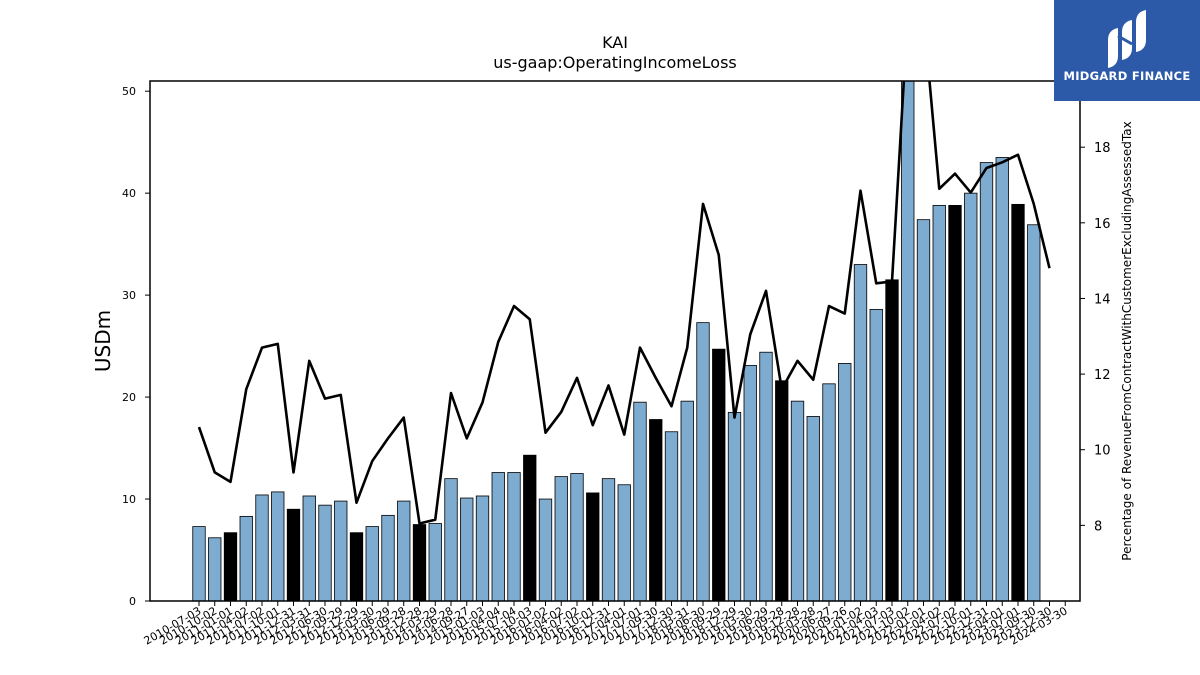 Image resolution: width=1200 pixels, height=675 pixels. Describe the element at coordinates (1095, 337) in the screenshot. I see `y-axis-right: 8 10 12 14 16 18` at that location.